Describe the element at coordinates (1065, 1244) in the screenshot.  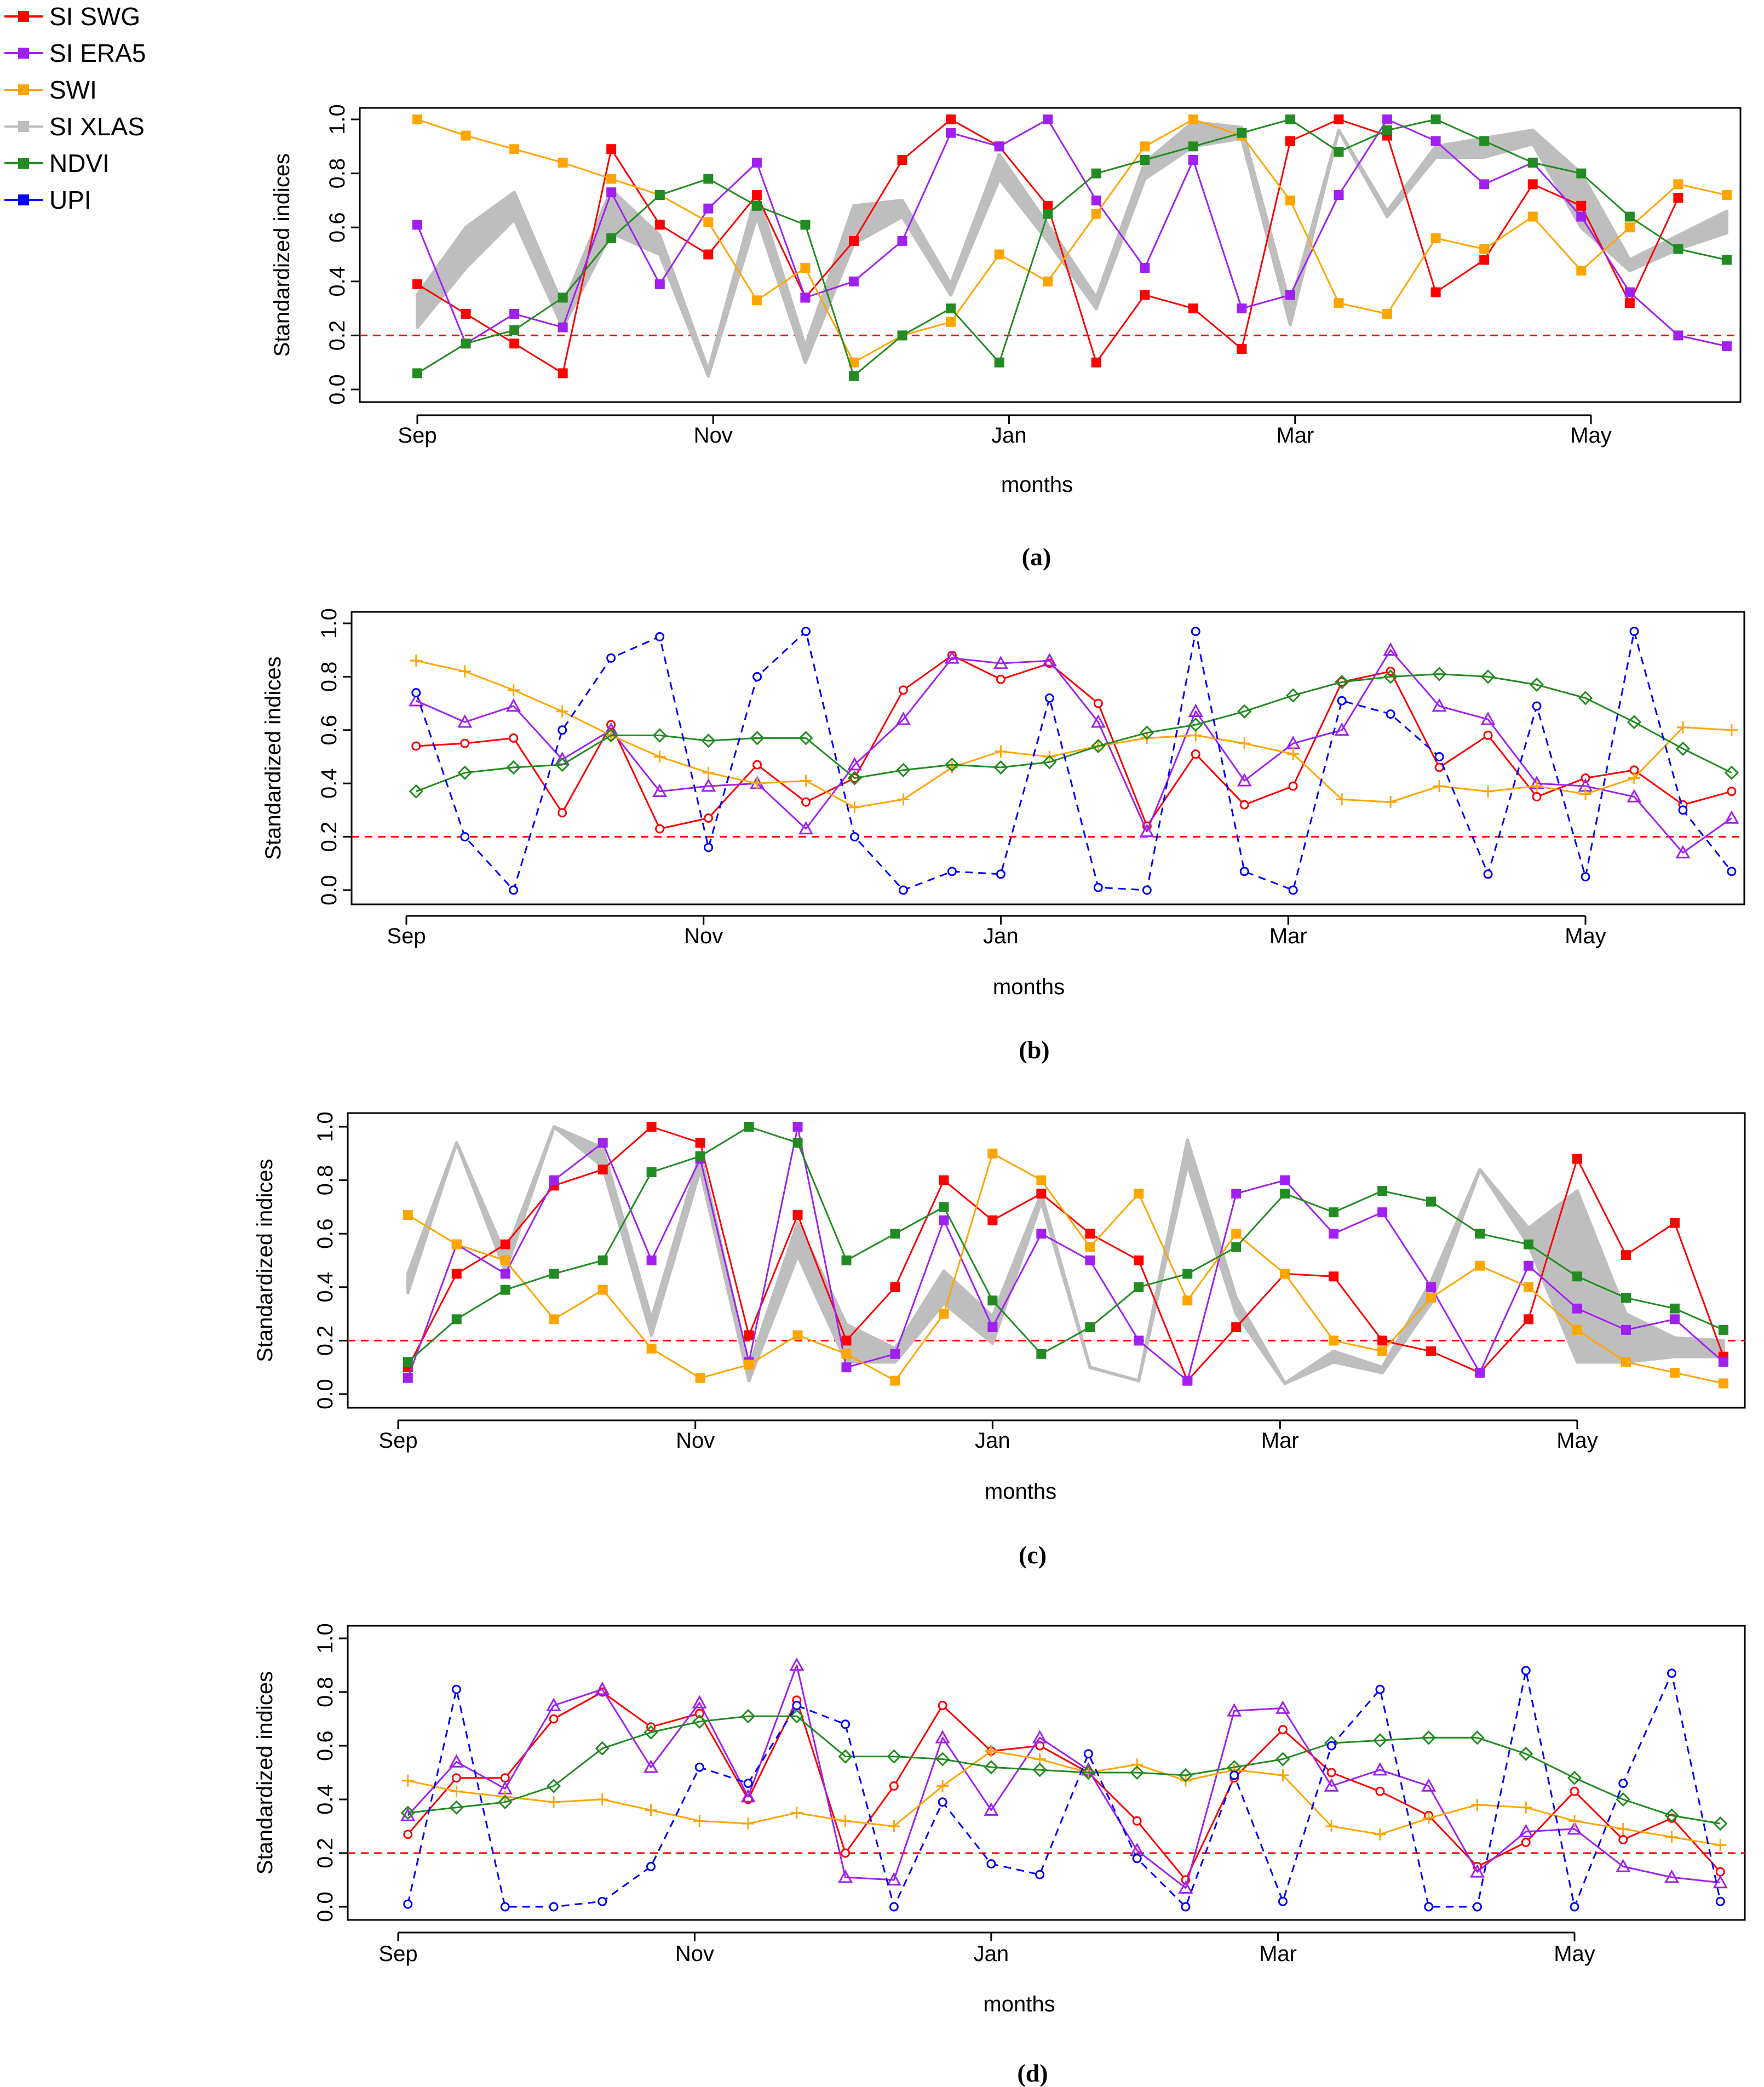
I see `series-line-ndvi` at that location.